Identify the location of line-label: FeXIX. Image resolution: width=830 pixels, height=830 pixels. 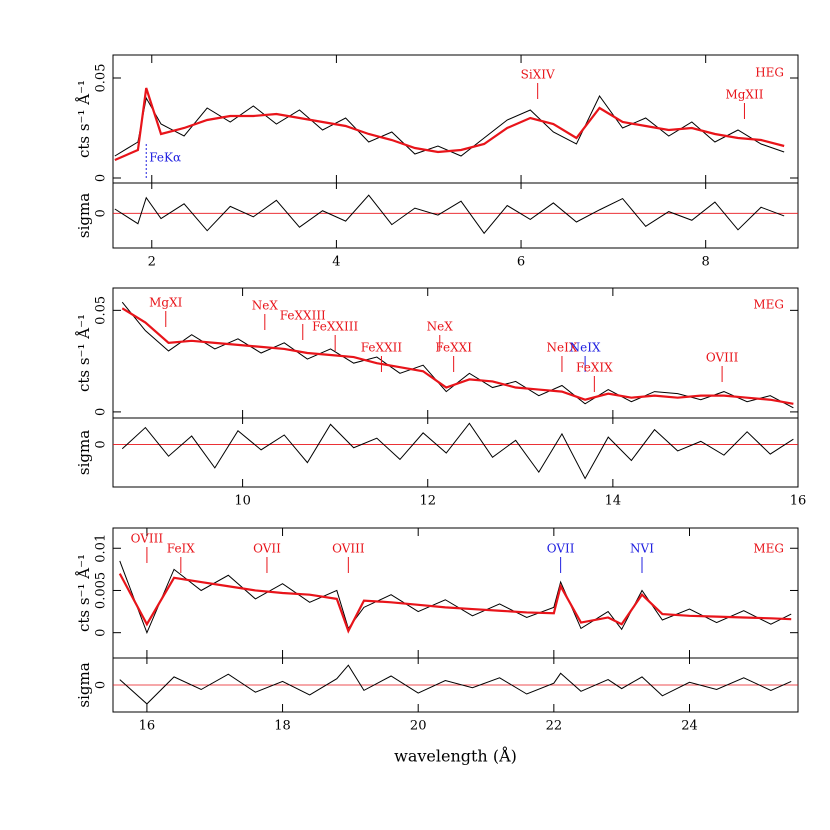
(594, 368).